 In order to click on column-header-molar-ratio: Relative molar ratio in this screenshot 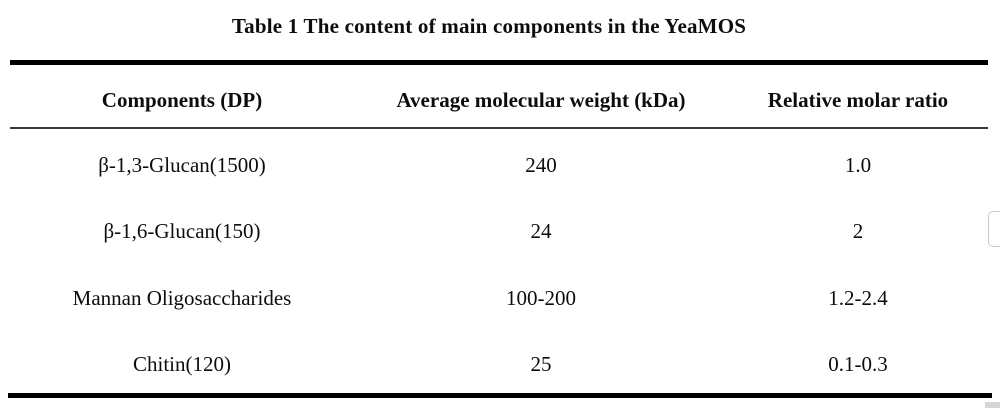, I will do `click(858, 99)`.